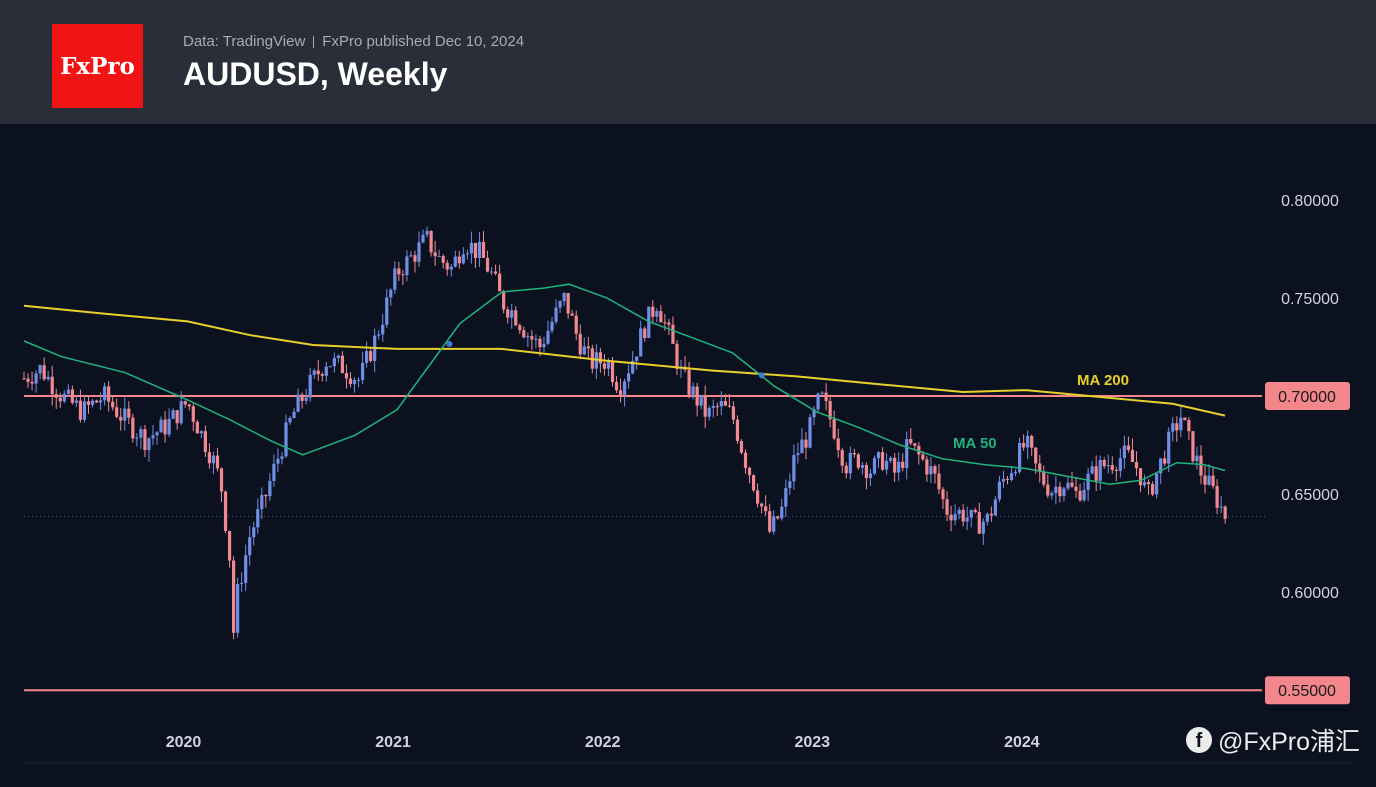 The height and width of the screenshot is (787, 1376). Describe the element at coordinates (97, 66) in the screenshot. I see `fxpro-logo: FxPro` at that location.